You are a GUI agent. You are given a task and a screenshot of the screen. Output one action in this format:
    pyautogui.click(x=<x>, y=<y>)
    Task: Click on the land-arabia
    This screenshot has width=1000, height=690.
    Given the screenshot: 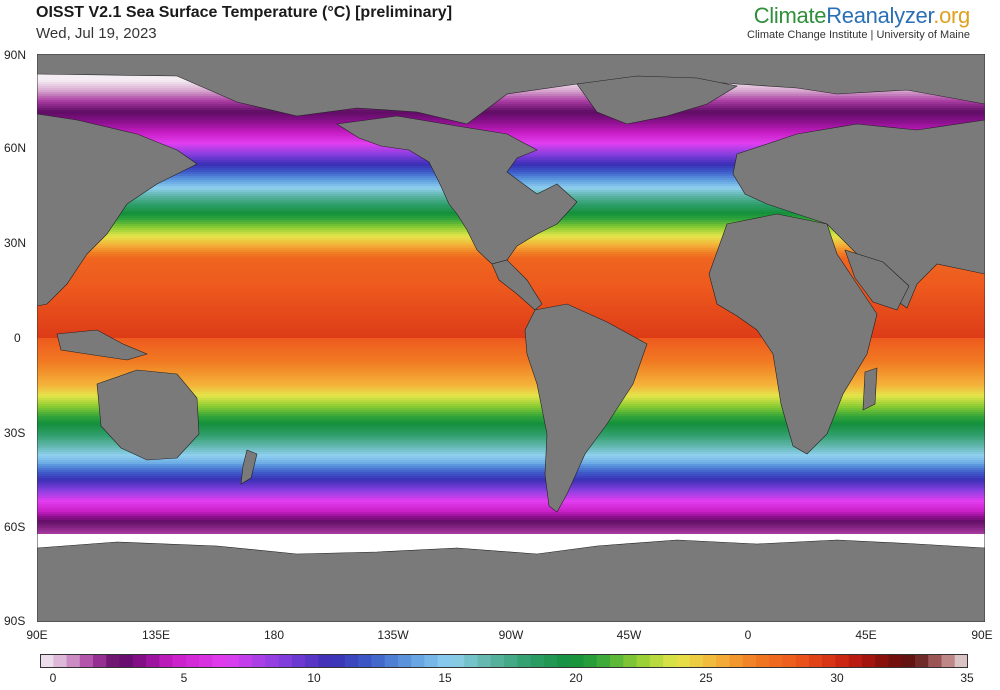 What is the action you would take?
    pyautogui.click(x=877, y=280)
    